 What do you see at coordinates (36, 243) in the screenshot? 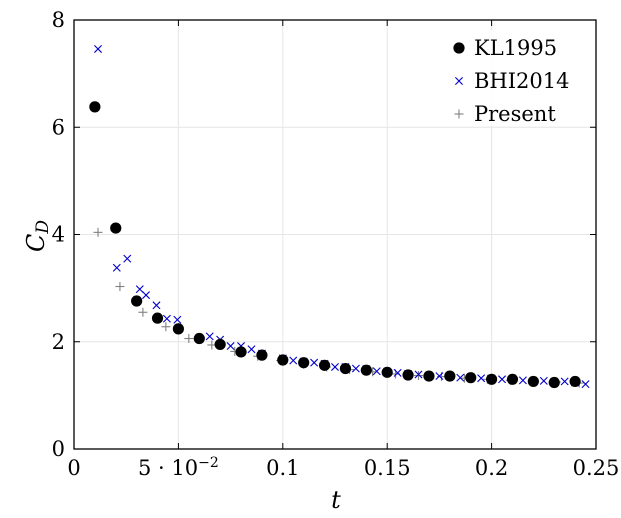
I see `y-axis-label-main: C` at bounding box center [36, 243].